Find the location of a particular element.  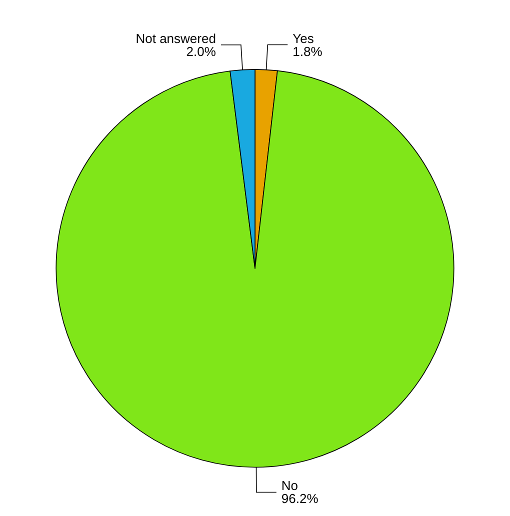

data-label: 96.2% is located at coordinates (300, 498).